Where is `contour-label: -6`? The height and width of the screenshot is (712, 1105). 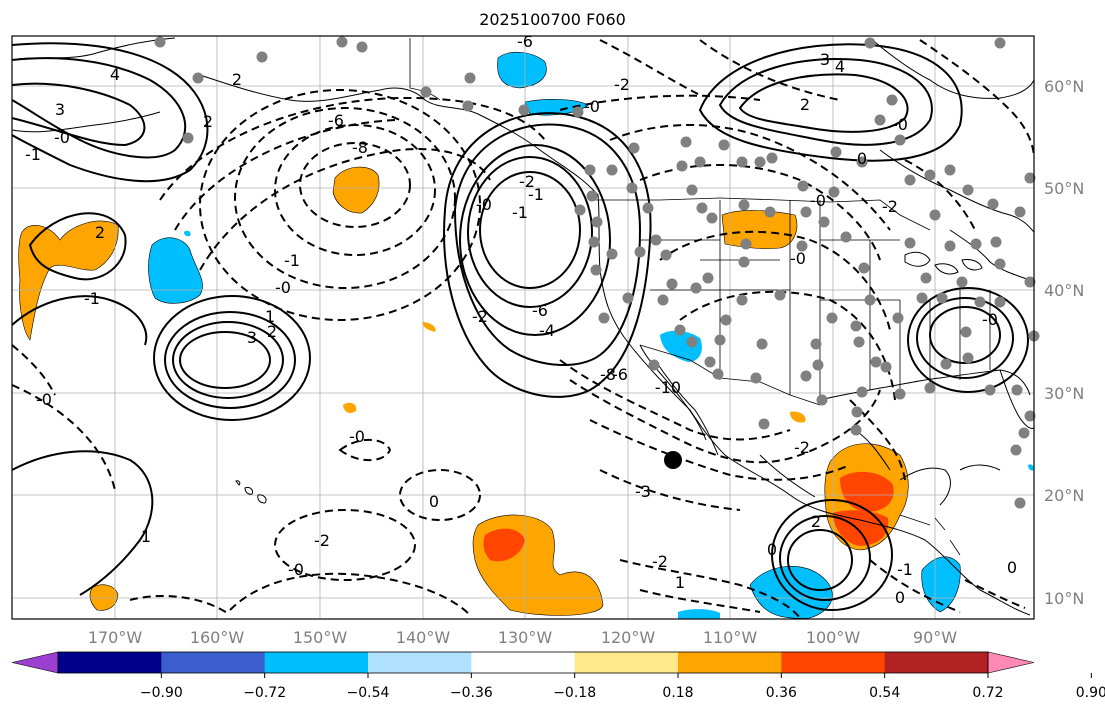 contour-label: -6 is located at coordinates (620, 374).